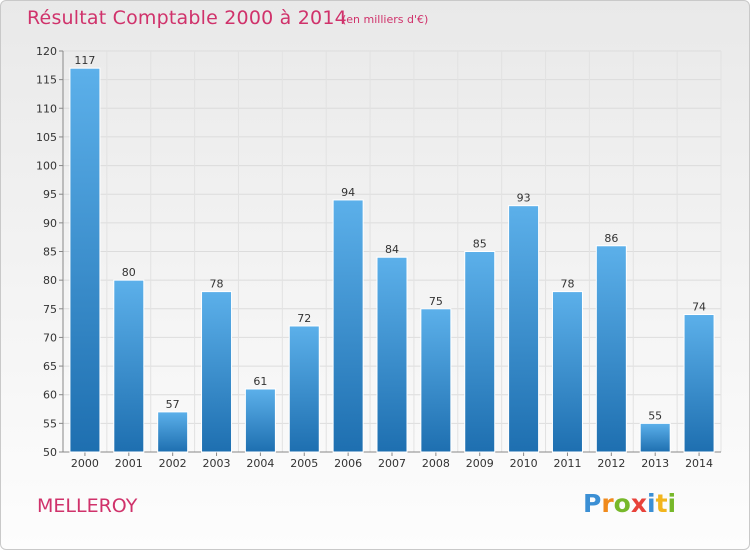 The width and height of the screenshot is (750, 550). I want to click on value-label-2014: 74, so click(699, 307).